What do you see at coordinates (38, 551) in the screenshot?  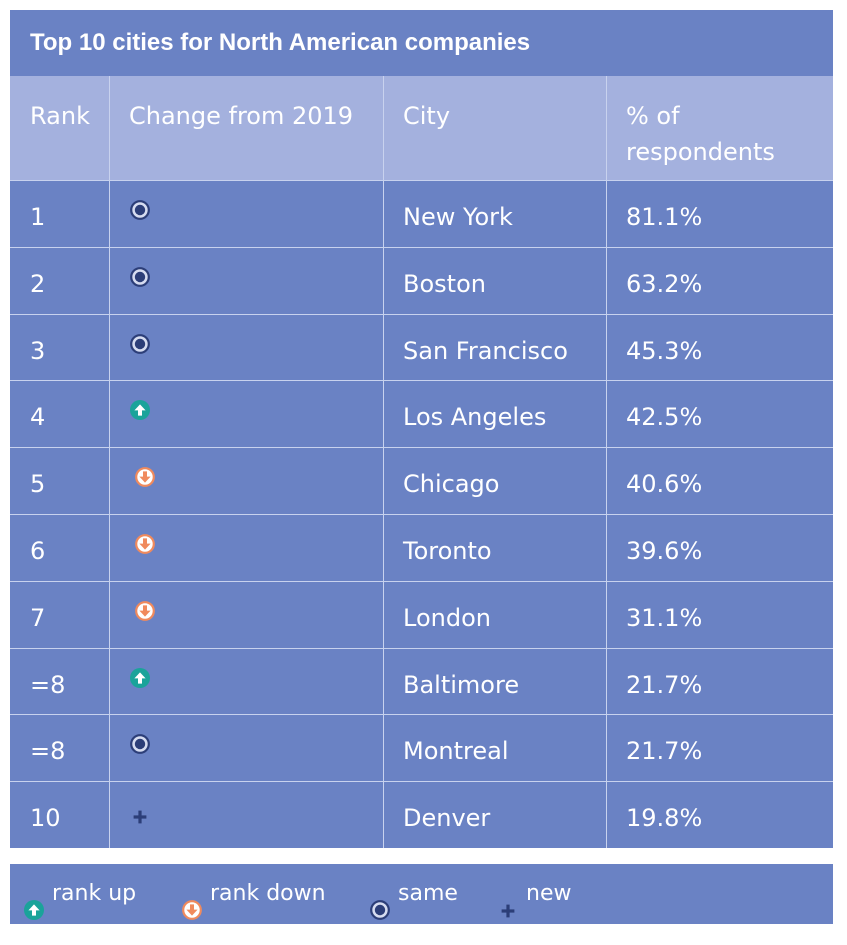 I see `rank-cell: 6` at bounding box center [38, 551].